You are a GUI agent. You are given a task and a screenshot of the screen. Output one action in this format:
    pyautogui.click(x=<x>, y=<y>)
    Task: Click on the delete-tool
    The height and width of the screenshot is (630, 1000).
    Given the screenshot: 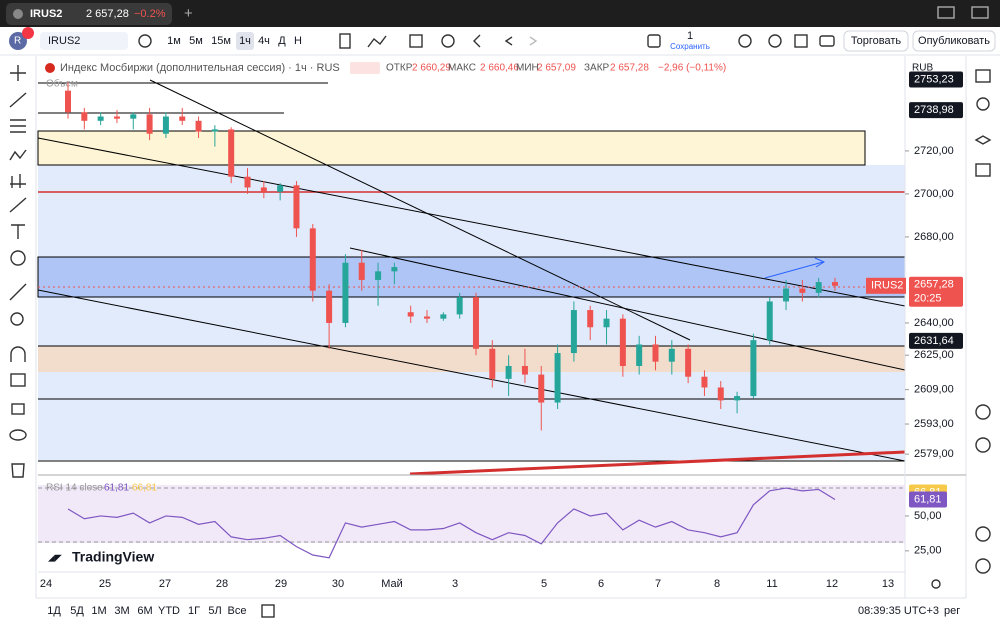 What is the action you would take?
    pyautogui.click(x=18, y=470)
    